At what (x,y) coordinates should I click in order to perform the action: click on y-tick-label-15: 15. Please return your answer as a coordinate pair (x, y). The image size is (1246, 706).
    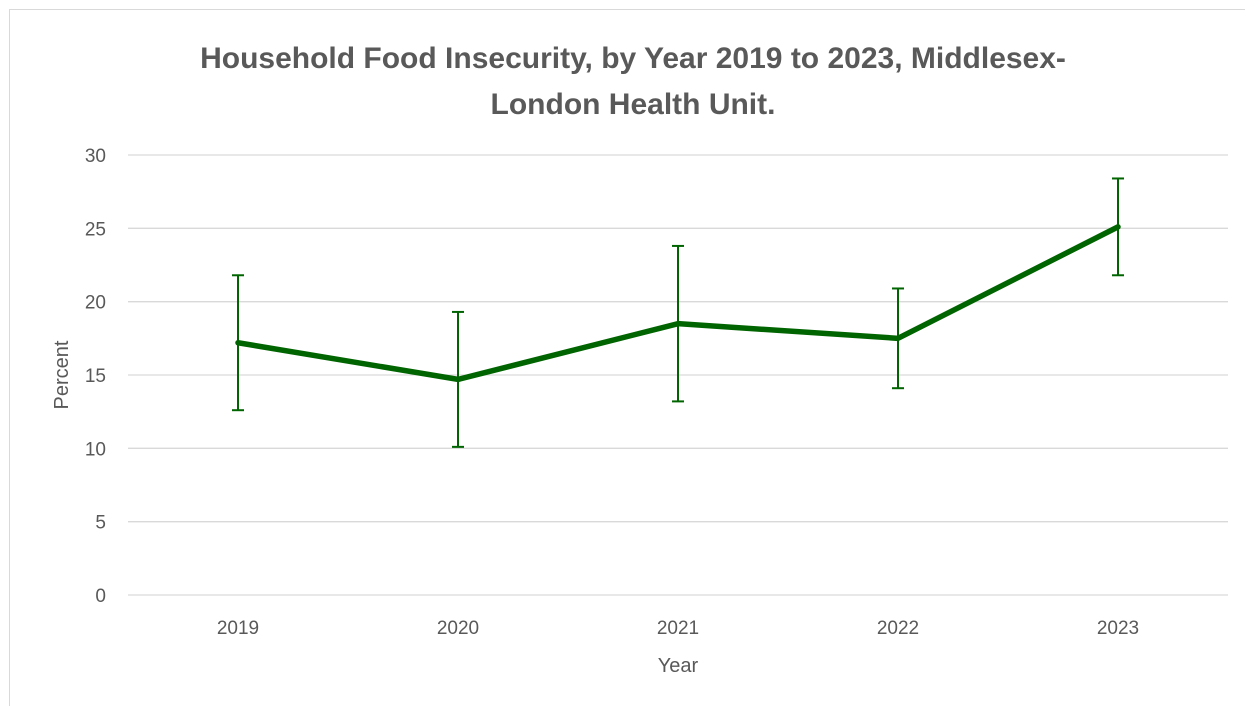
    Looking at the image, I should click on (95, 376).